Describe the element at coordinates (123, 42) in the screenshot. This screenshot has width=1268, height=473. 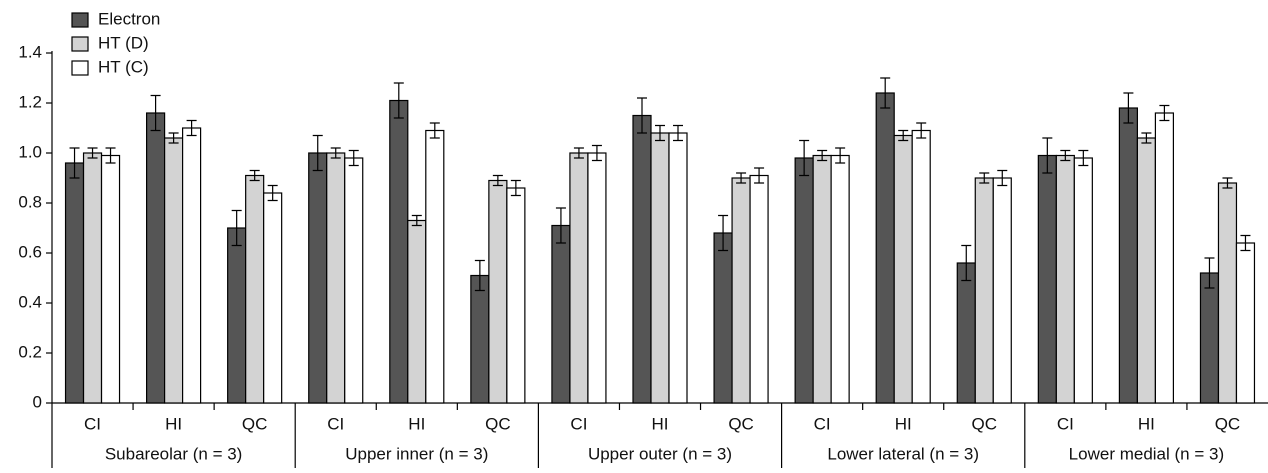
I see `legend-label: HT (D)` at that location.